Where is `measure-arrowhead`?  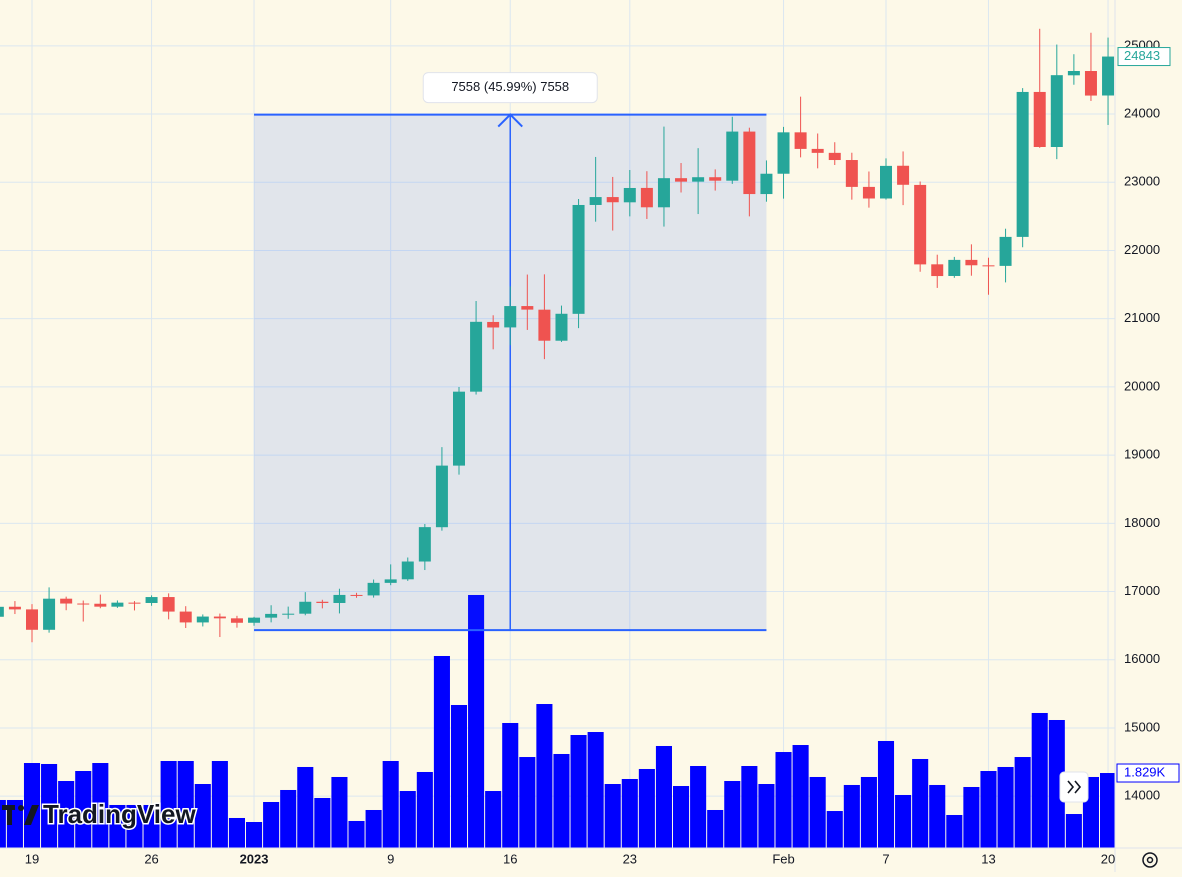 measure-arrowhead is located at coordinates (510, 120).